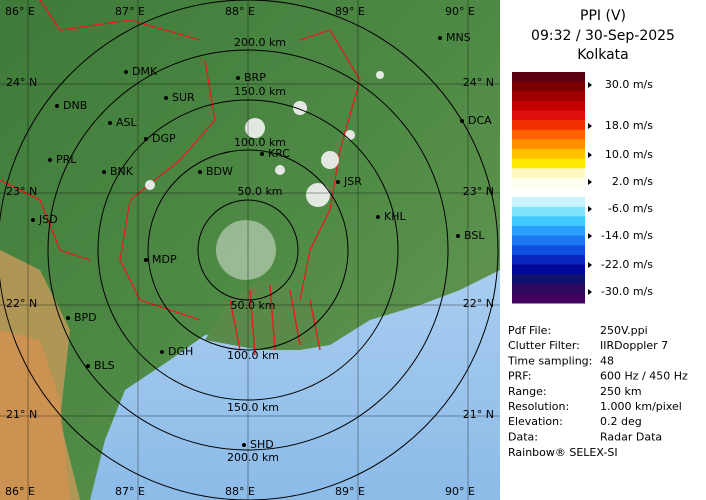  Describe the element at coordinates (145, 71) in the screenshot. I see `city-label: DMK` at that location.